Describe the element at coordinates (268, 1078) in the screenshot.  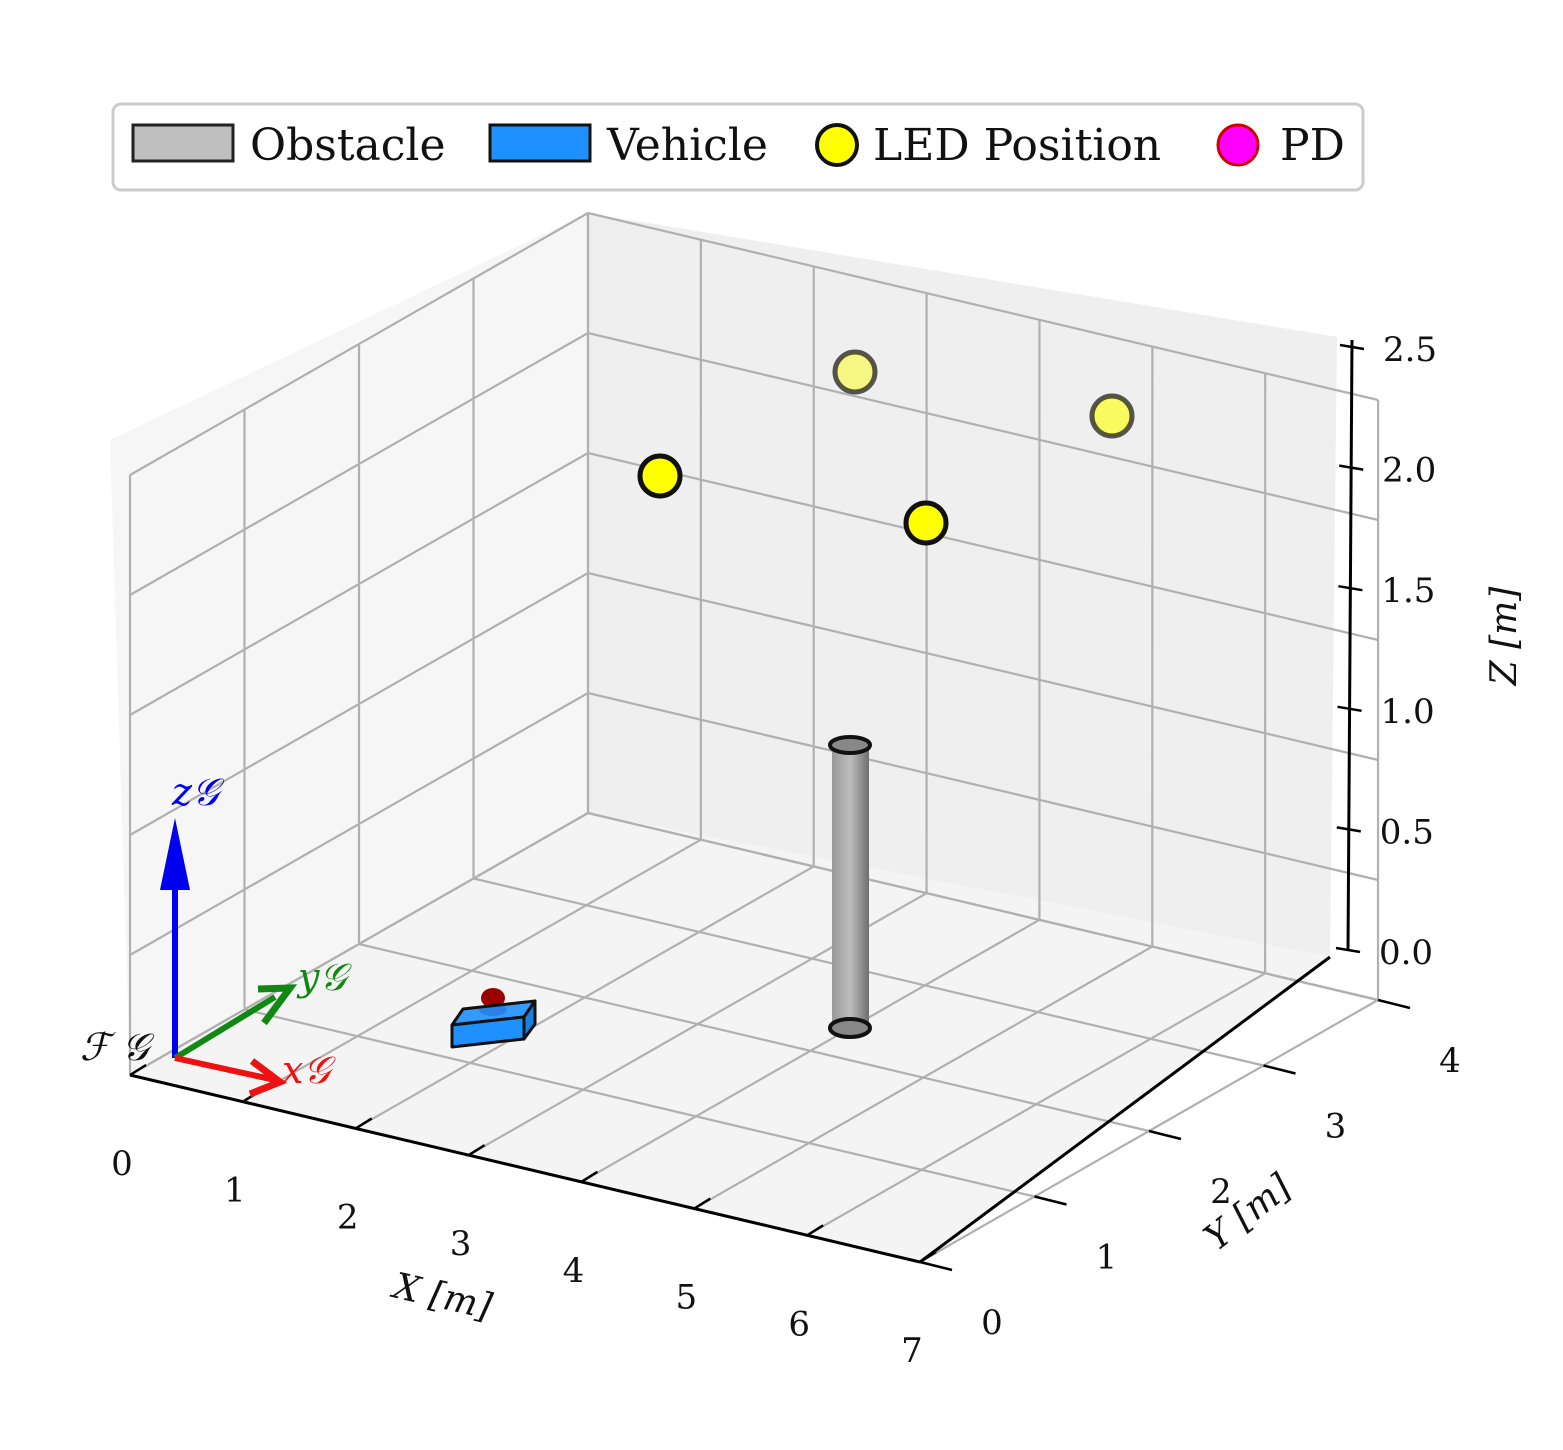
I see `frame-x-arrowhead-icon` at that location.